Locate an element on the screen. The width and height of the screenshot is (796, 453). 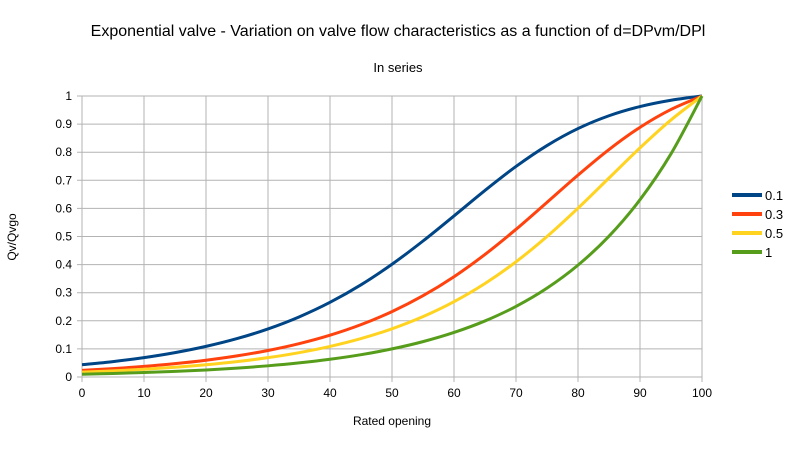
x-tick-label: 0 is located at coordinates (82, 393).